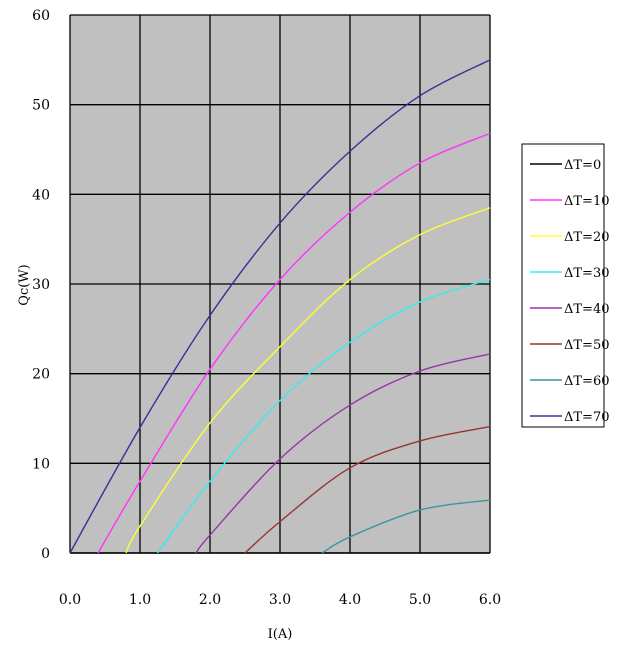 This screenshot has height=652, width=620. I want to click on legend-entry: ΔT=10, so click(587, 201).